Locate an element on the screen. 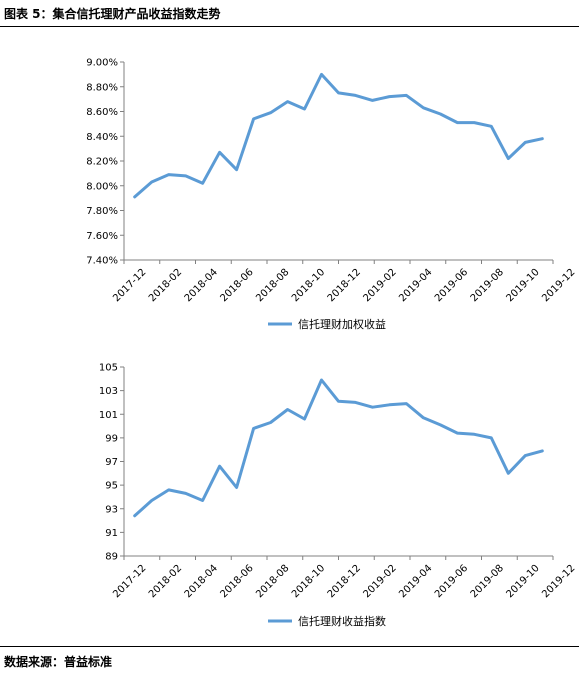 Image resolution: width=579 pixels, height=675 pixels. y-tick-label: 8.00% is located at coordinates (102, 186).